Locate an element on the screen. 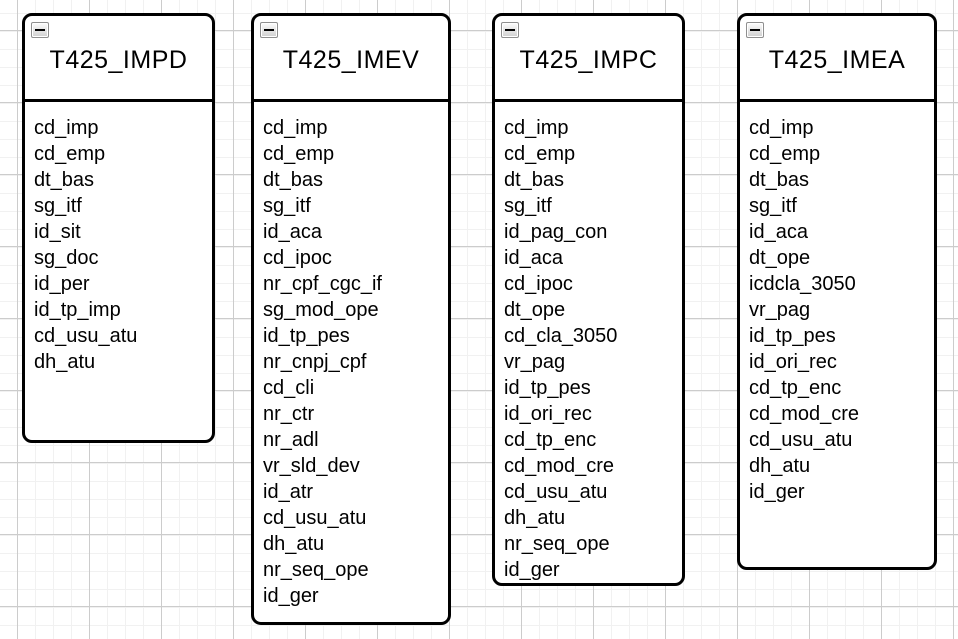 The image size is (958, 639). field-row: sg_doc is located at coordinates (66, 258).